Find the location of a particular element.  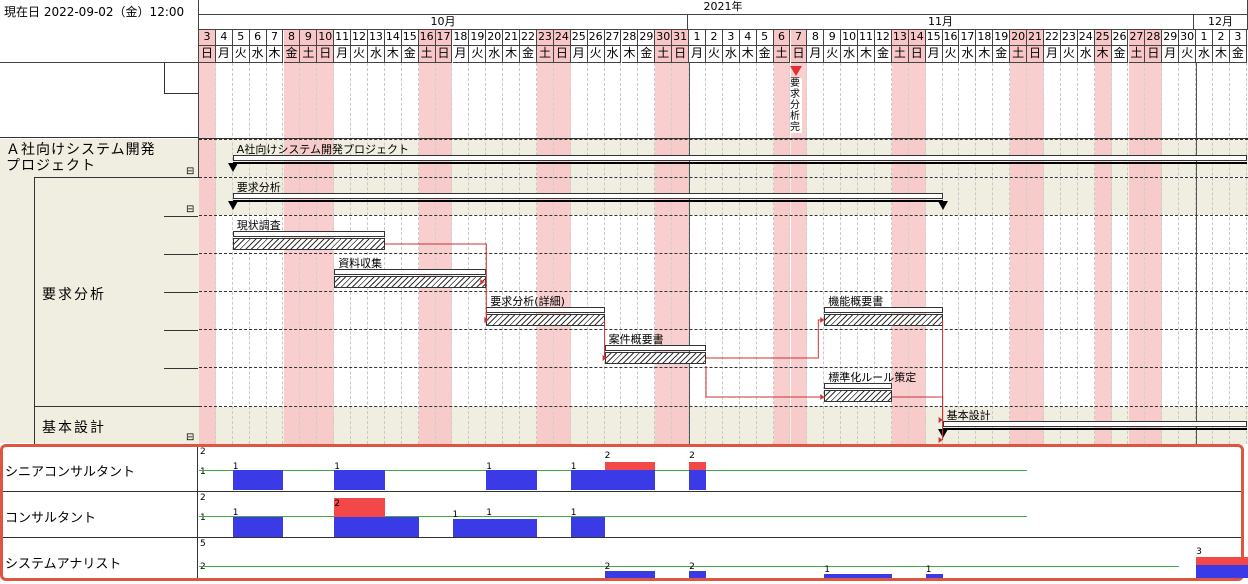

dependency-arrowhead is located at coordinates (940, 420).